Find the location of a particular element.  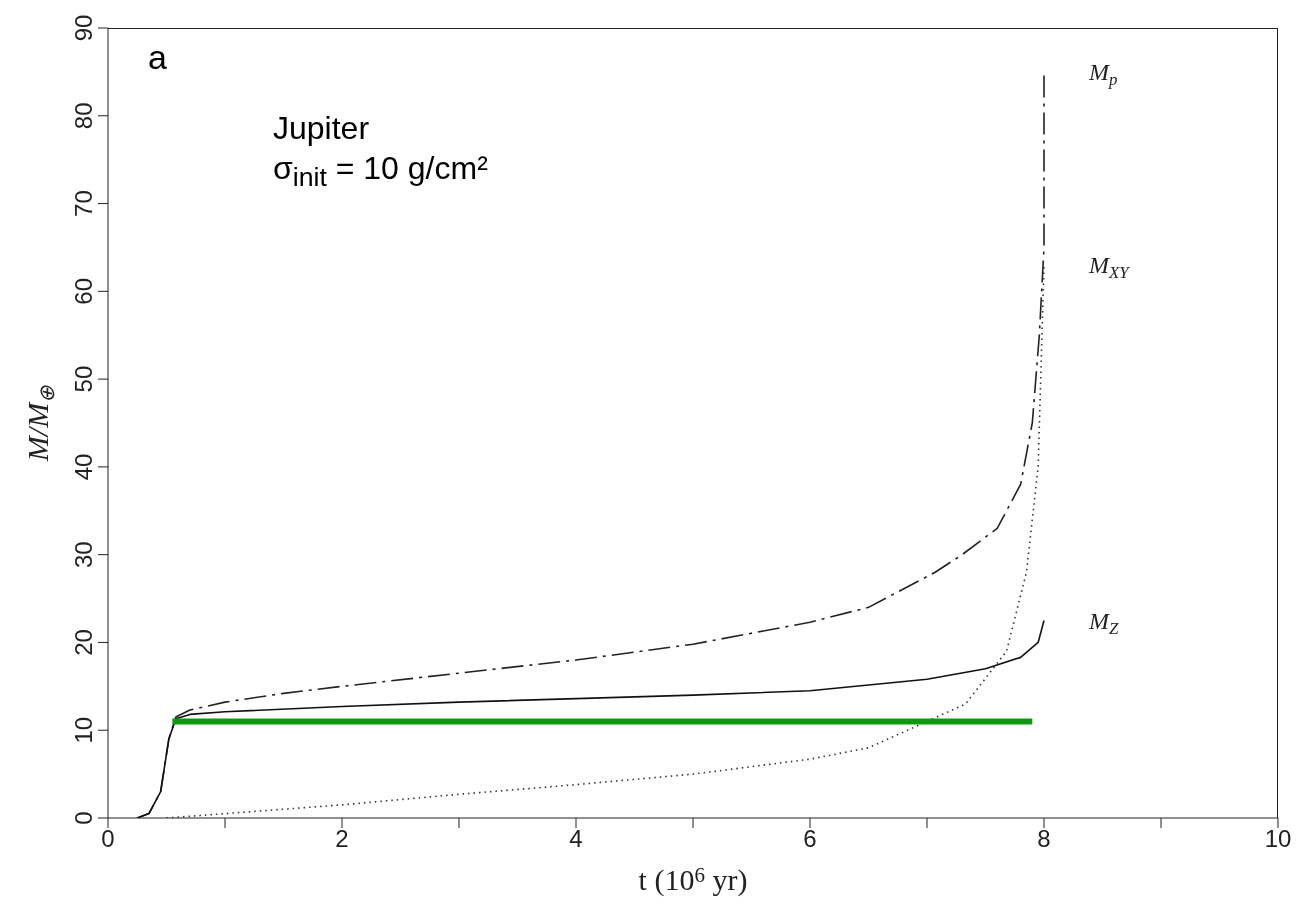

annotation: Jupiter is located at coordinates (322, 128).